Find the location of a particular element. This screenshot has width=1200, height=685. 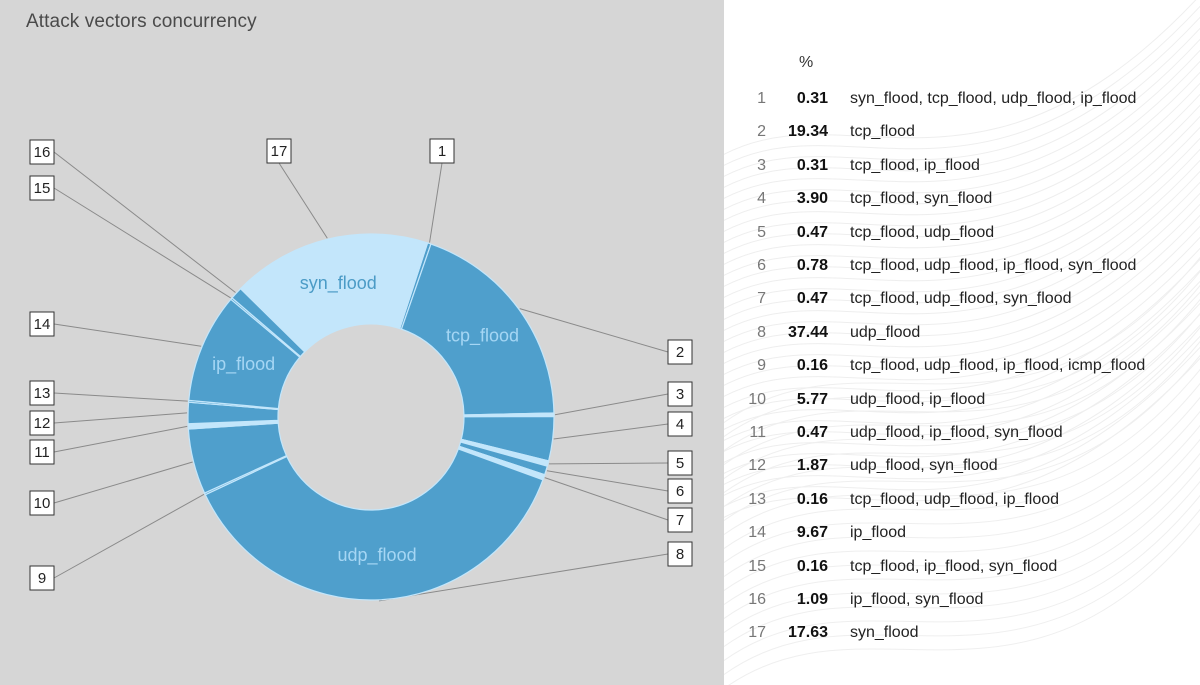

legend-index: 9 is located at coordinates (761, 366).